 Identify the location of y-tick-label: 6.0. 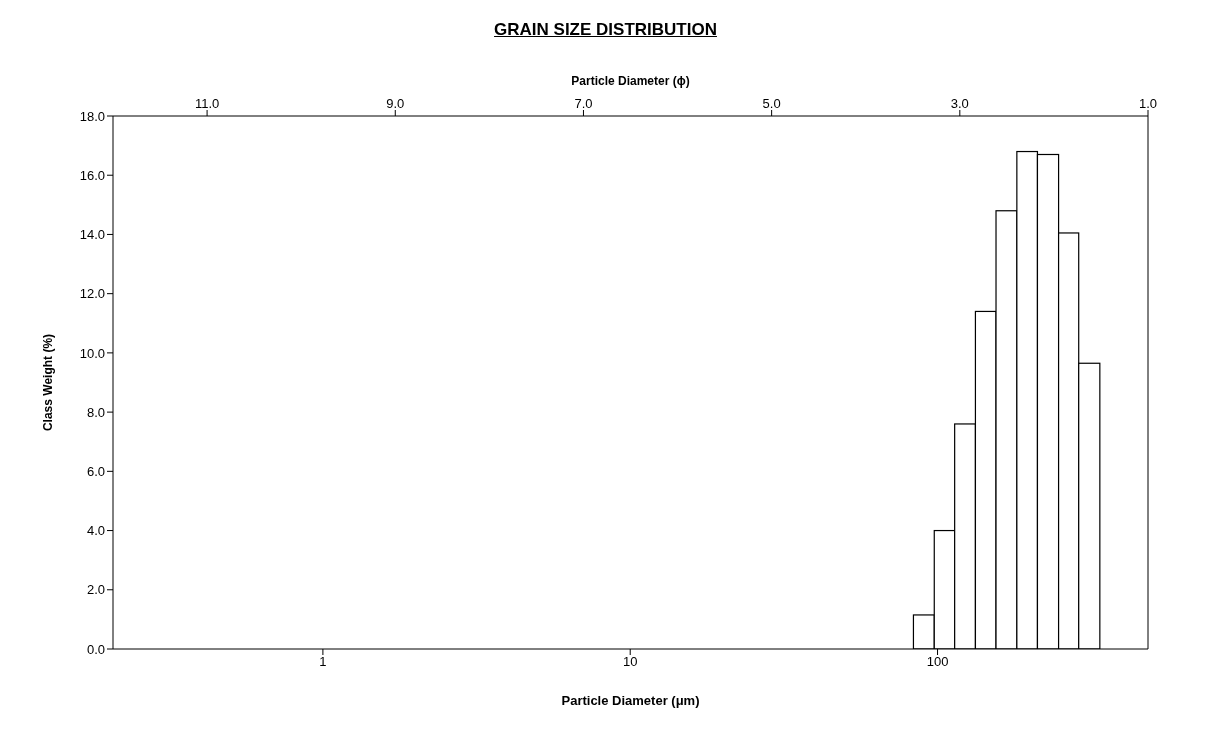
(95, 471).